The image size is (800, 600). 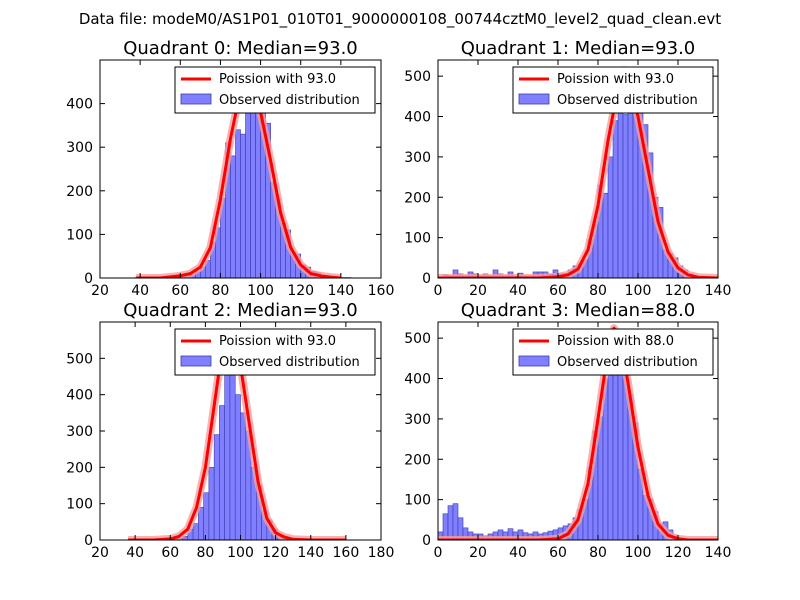 I want to click on panel-title: Quadrant 3: Median=88.0, so click(x=578, y=310).